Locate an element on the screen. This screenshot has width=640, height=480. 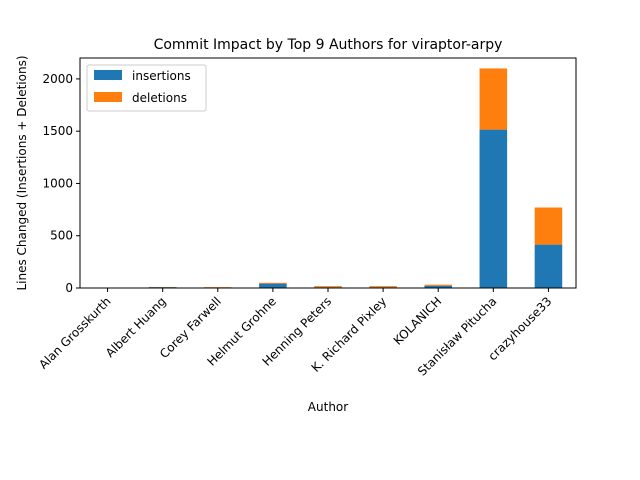
x-axis-label: Author is located at coordinates (328, 407).